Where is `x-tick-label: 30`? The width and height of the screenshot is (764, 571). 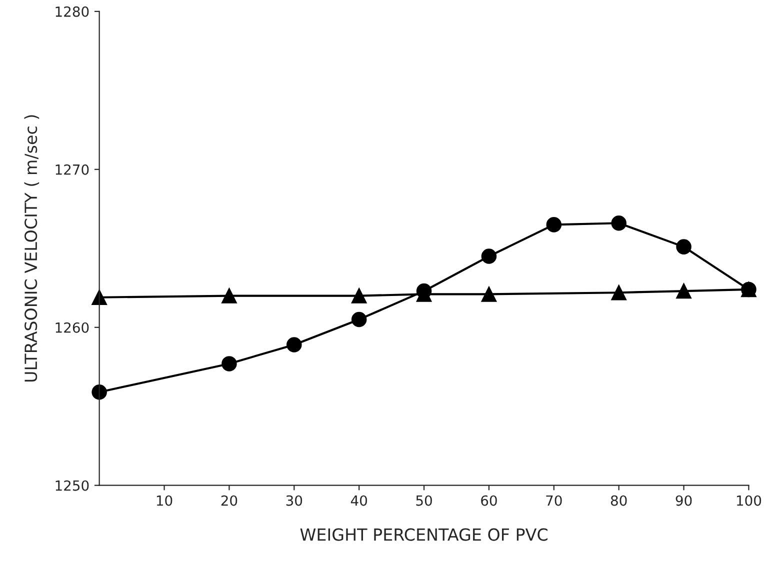
x-tick-label: 30 is located at coordinates (294, 500).